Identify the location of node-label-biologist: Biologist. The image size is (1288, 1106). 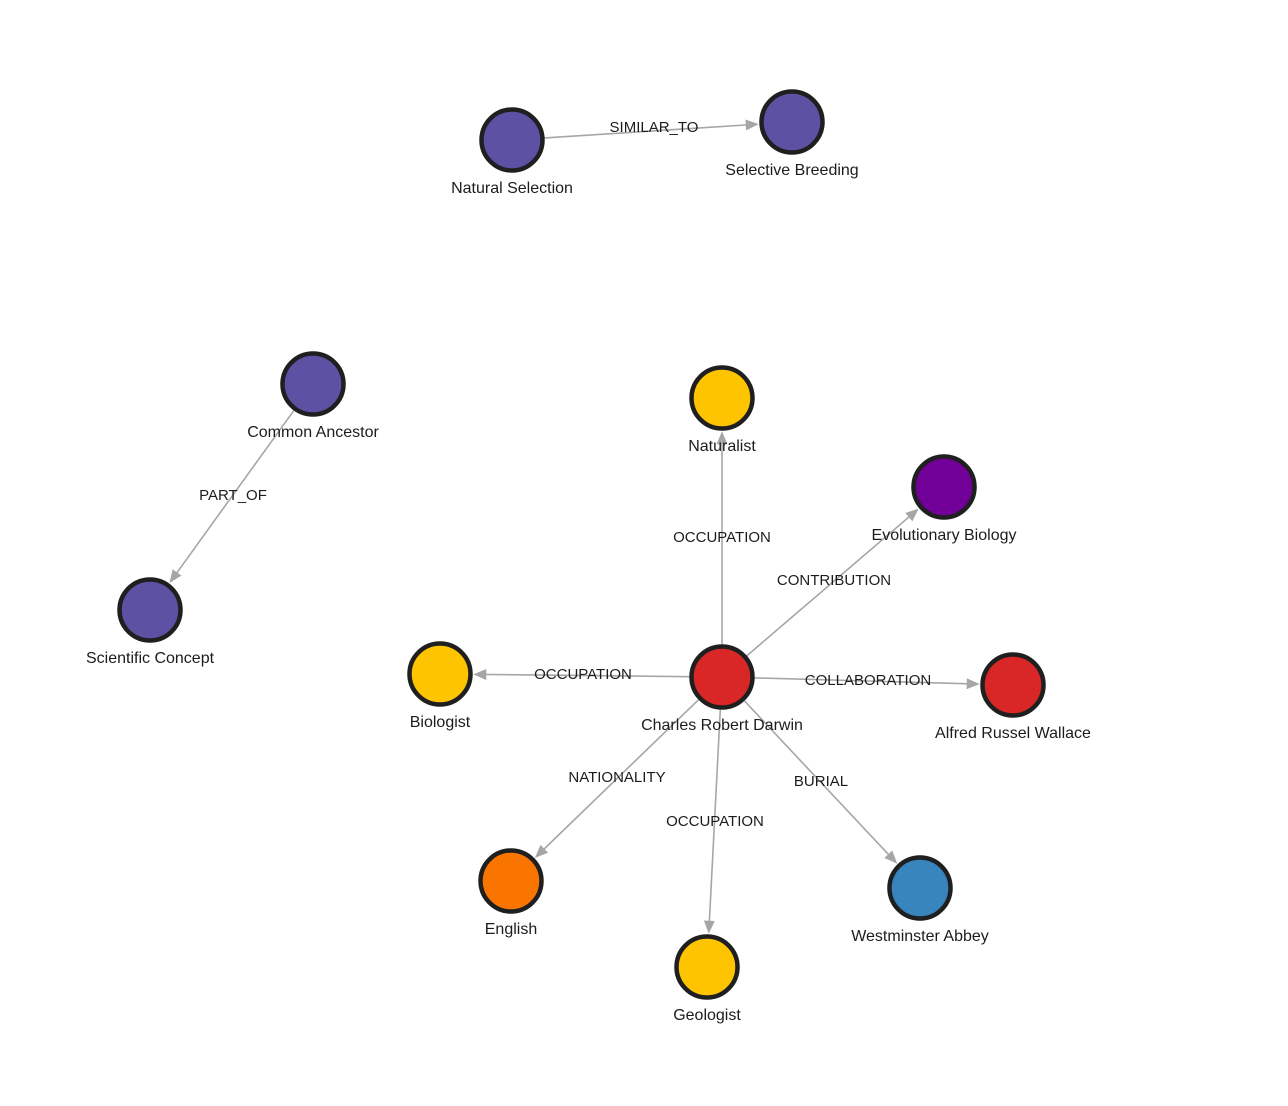
(440, 722).